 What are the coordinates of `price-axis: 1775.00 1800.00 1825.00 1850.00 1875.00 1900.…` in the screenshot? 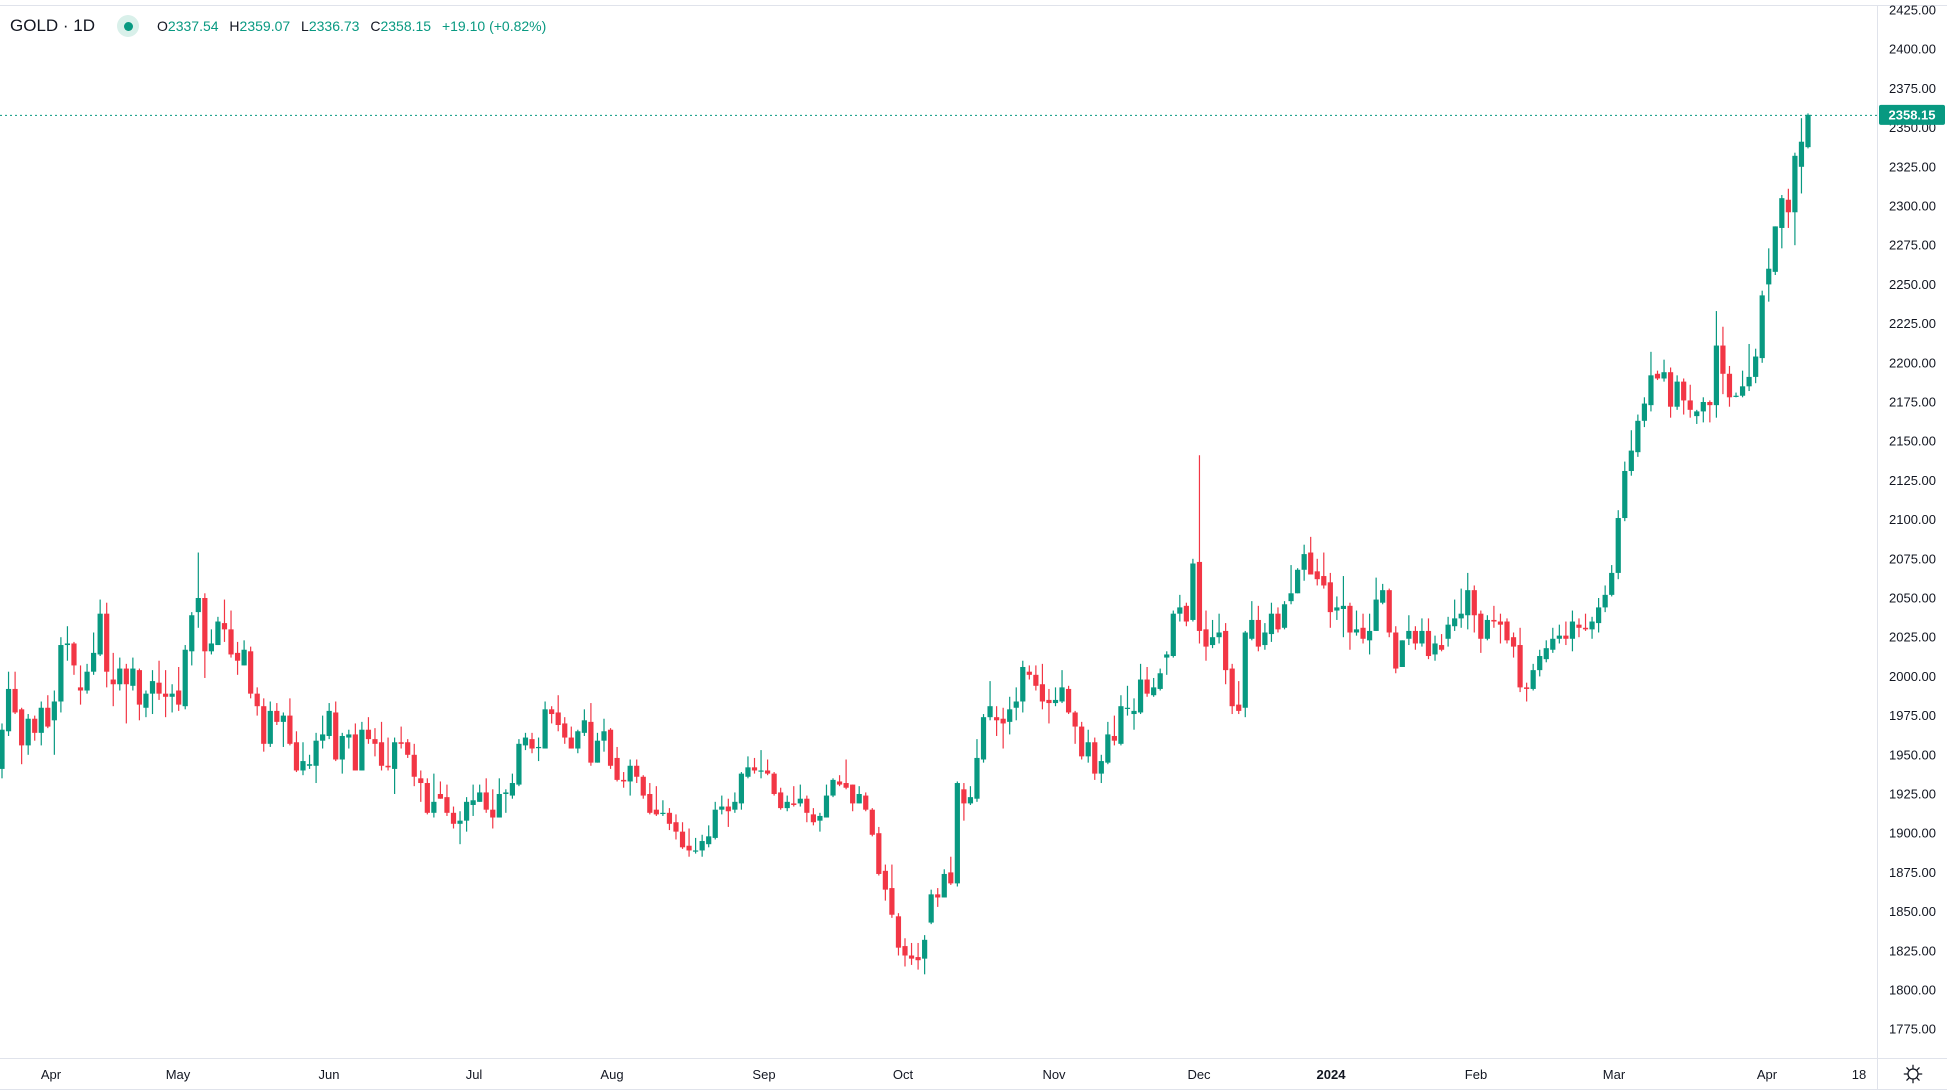 It's located at (1912, 520).